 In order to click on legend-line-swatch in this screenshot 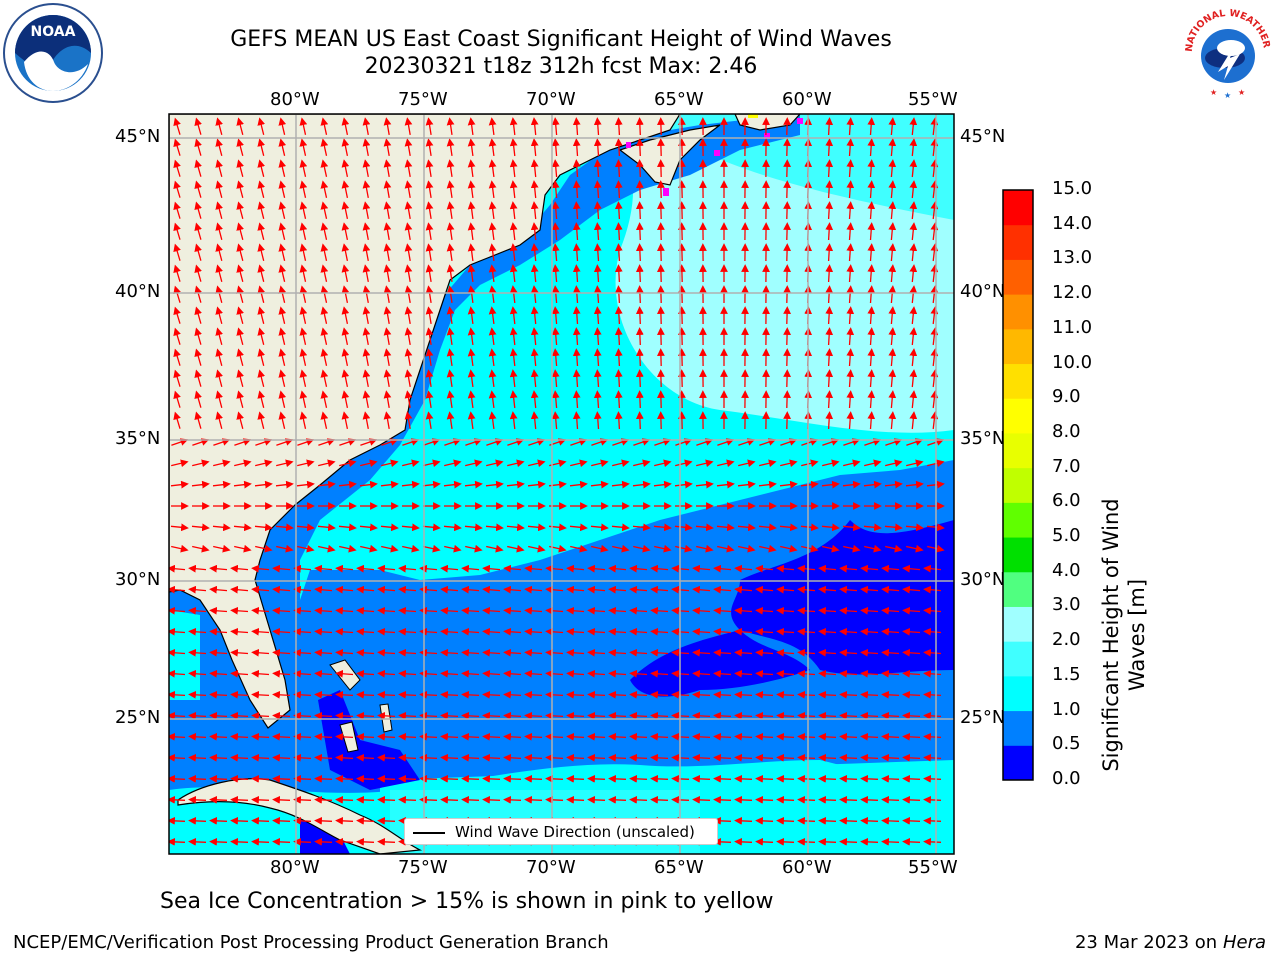, I will do `click(429, 833)`.